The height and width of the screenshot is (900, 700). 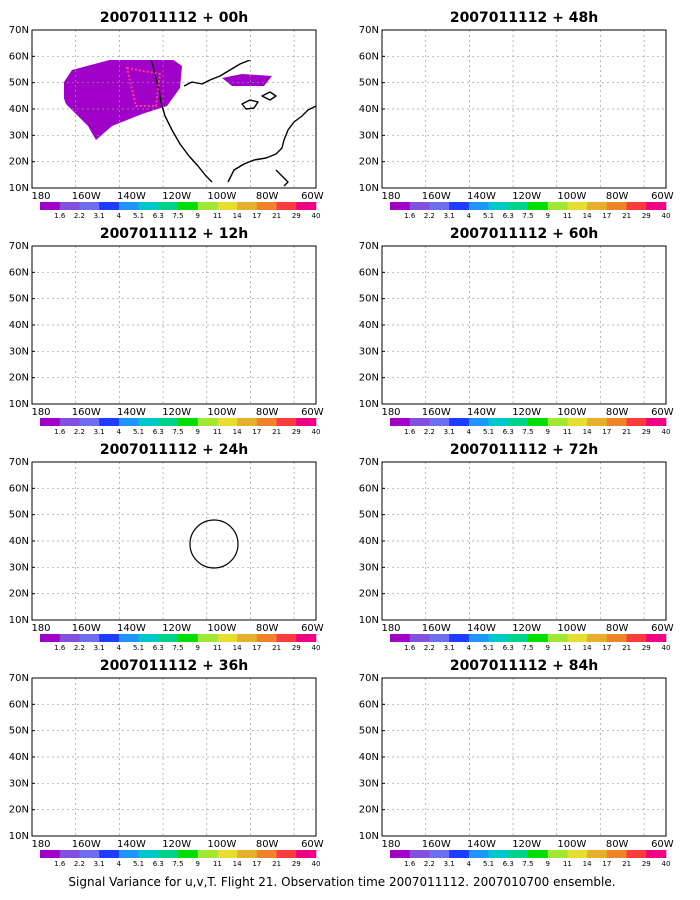 I want to click on panel-title: 2007011112 + 60h, so click(x=524, y=234).